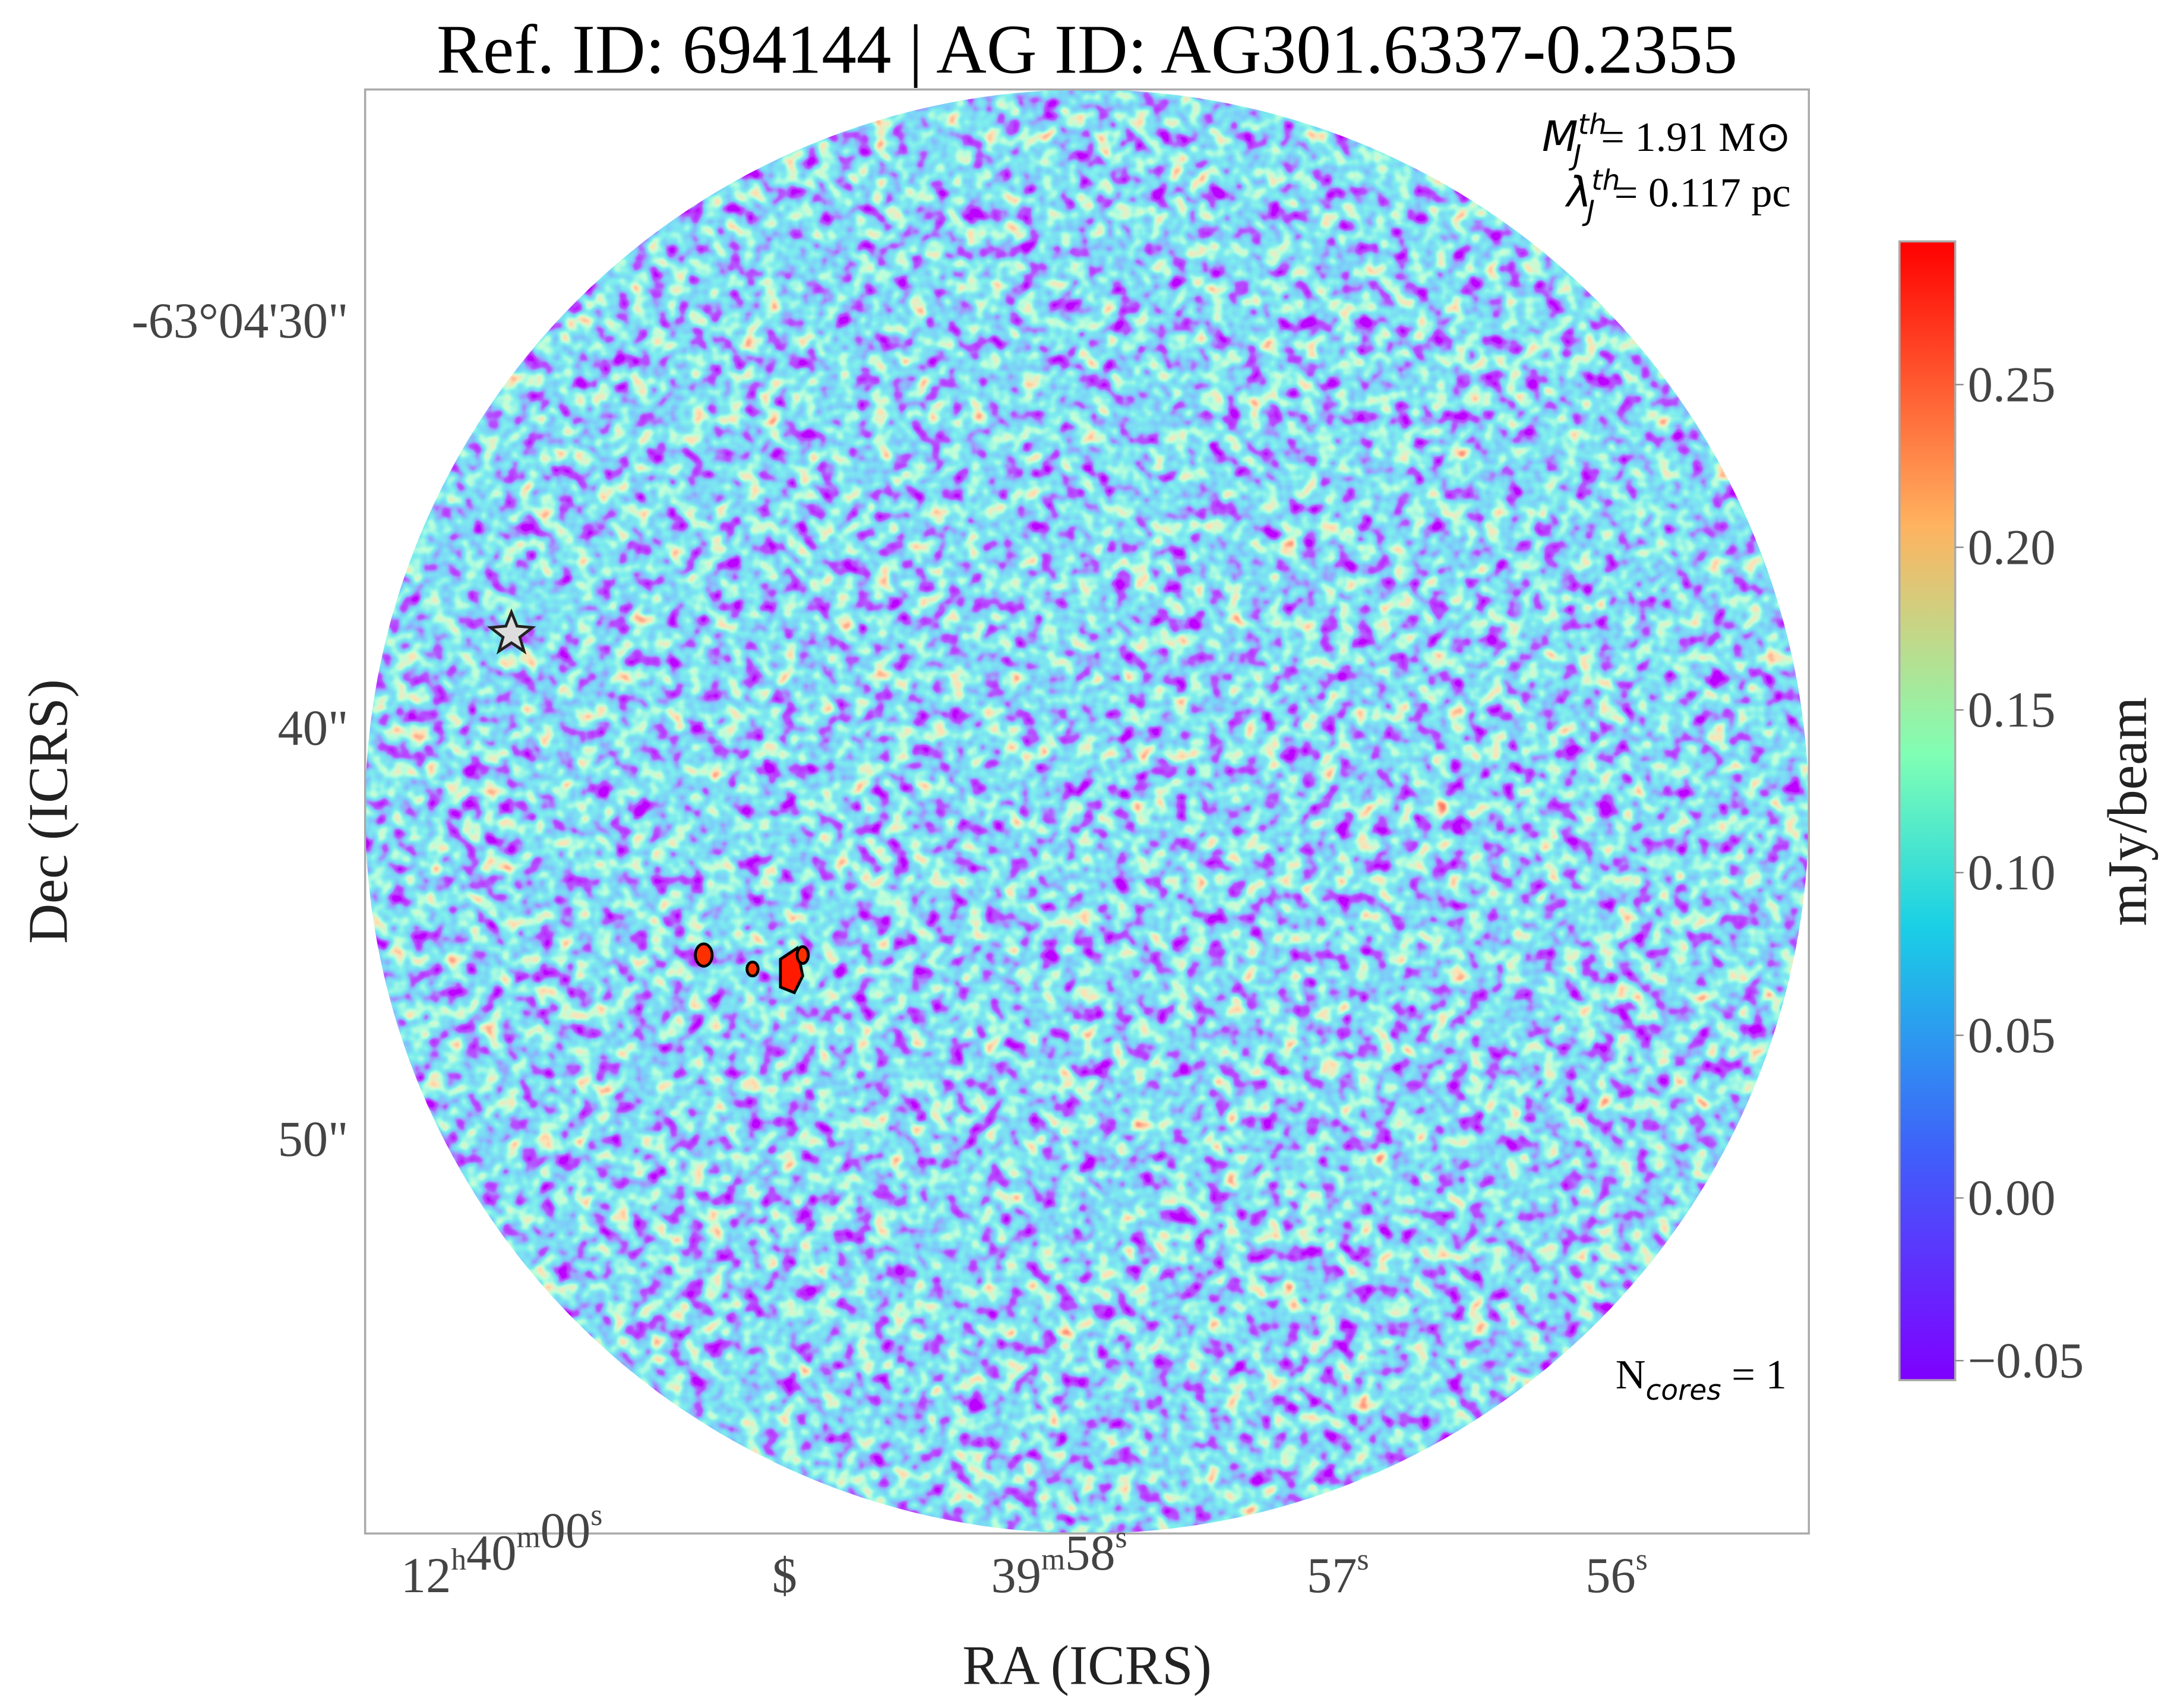  Describe the element at coordinates (2128, 811) in the screenshot. I see `colorbar-label: mJy/beam` at that location.